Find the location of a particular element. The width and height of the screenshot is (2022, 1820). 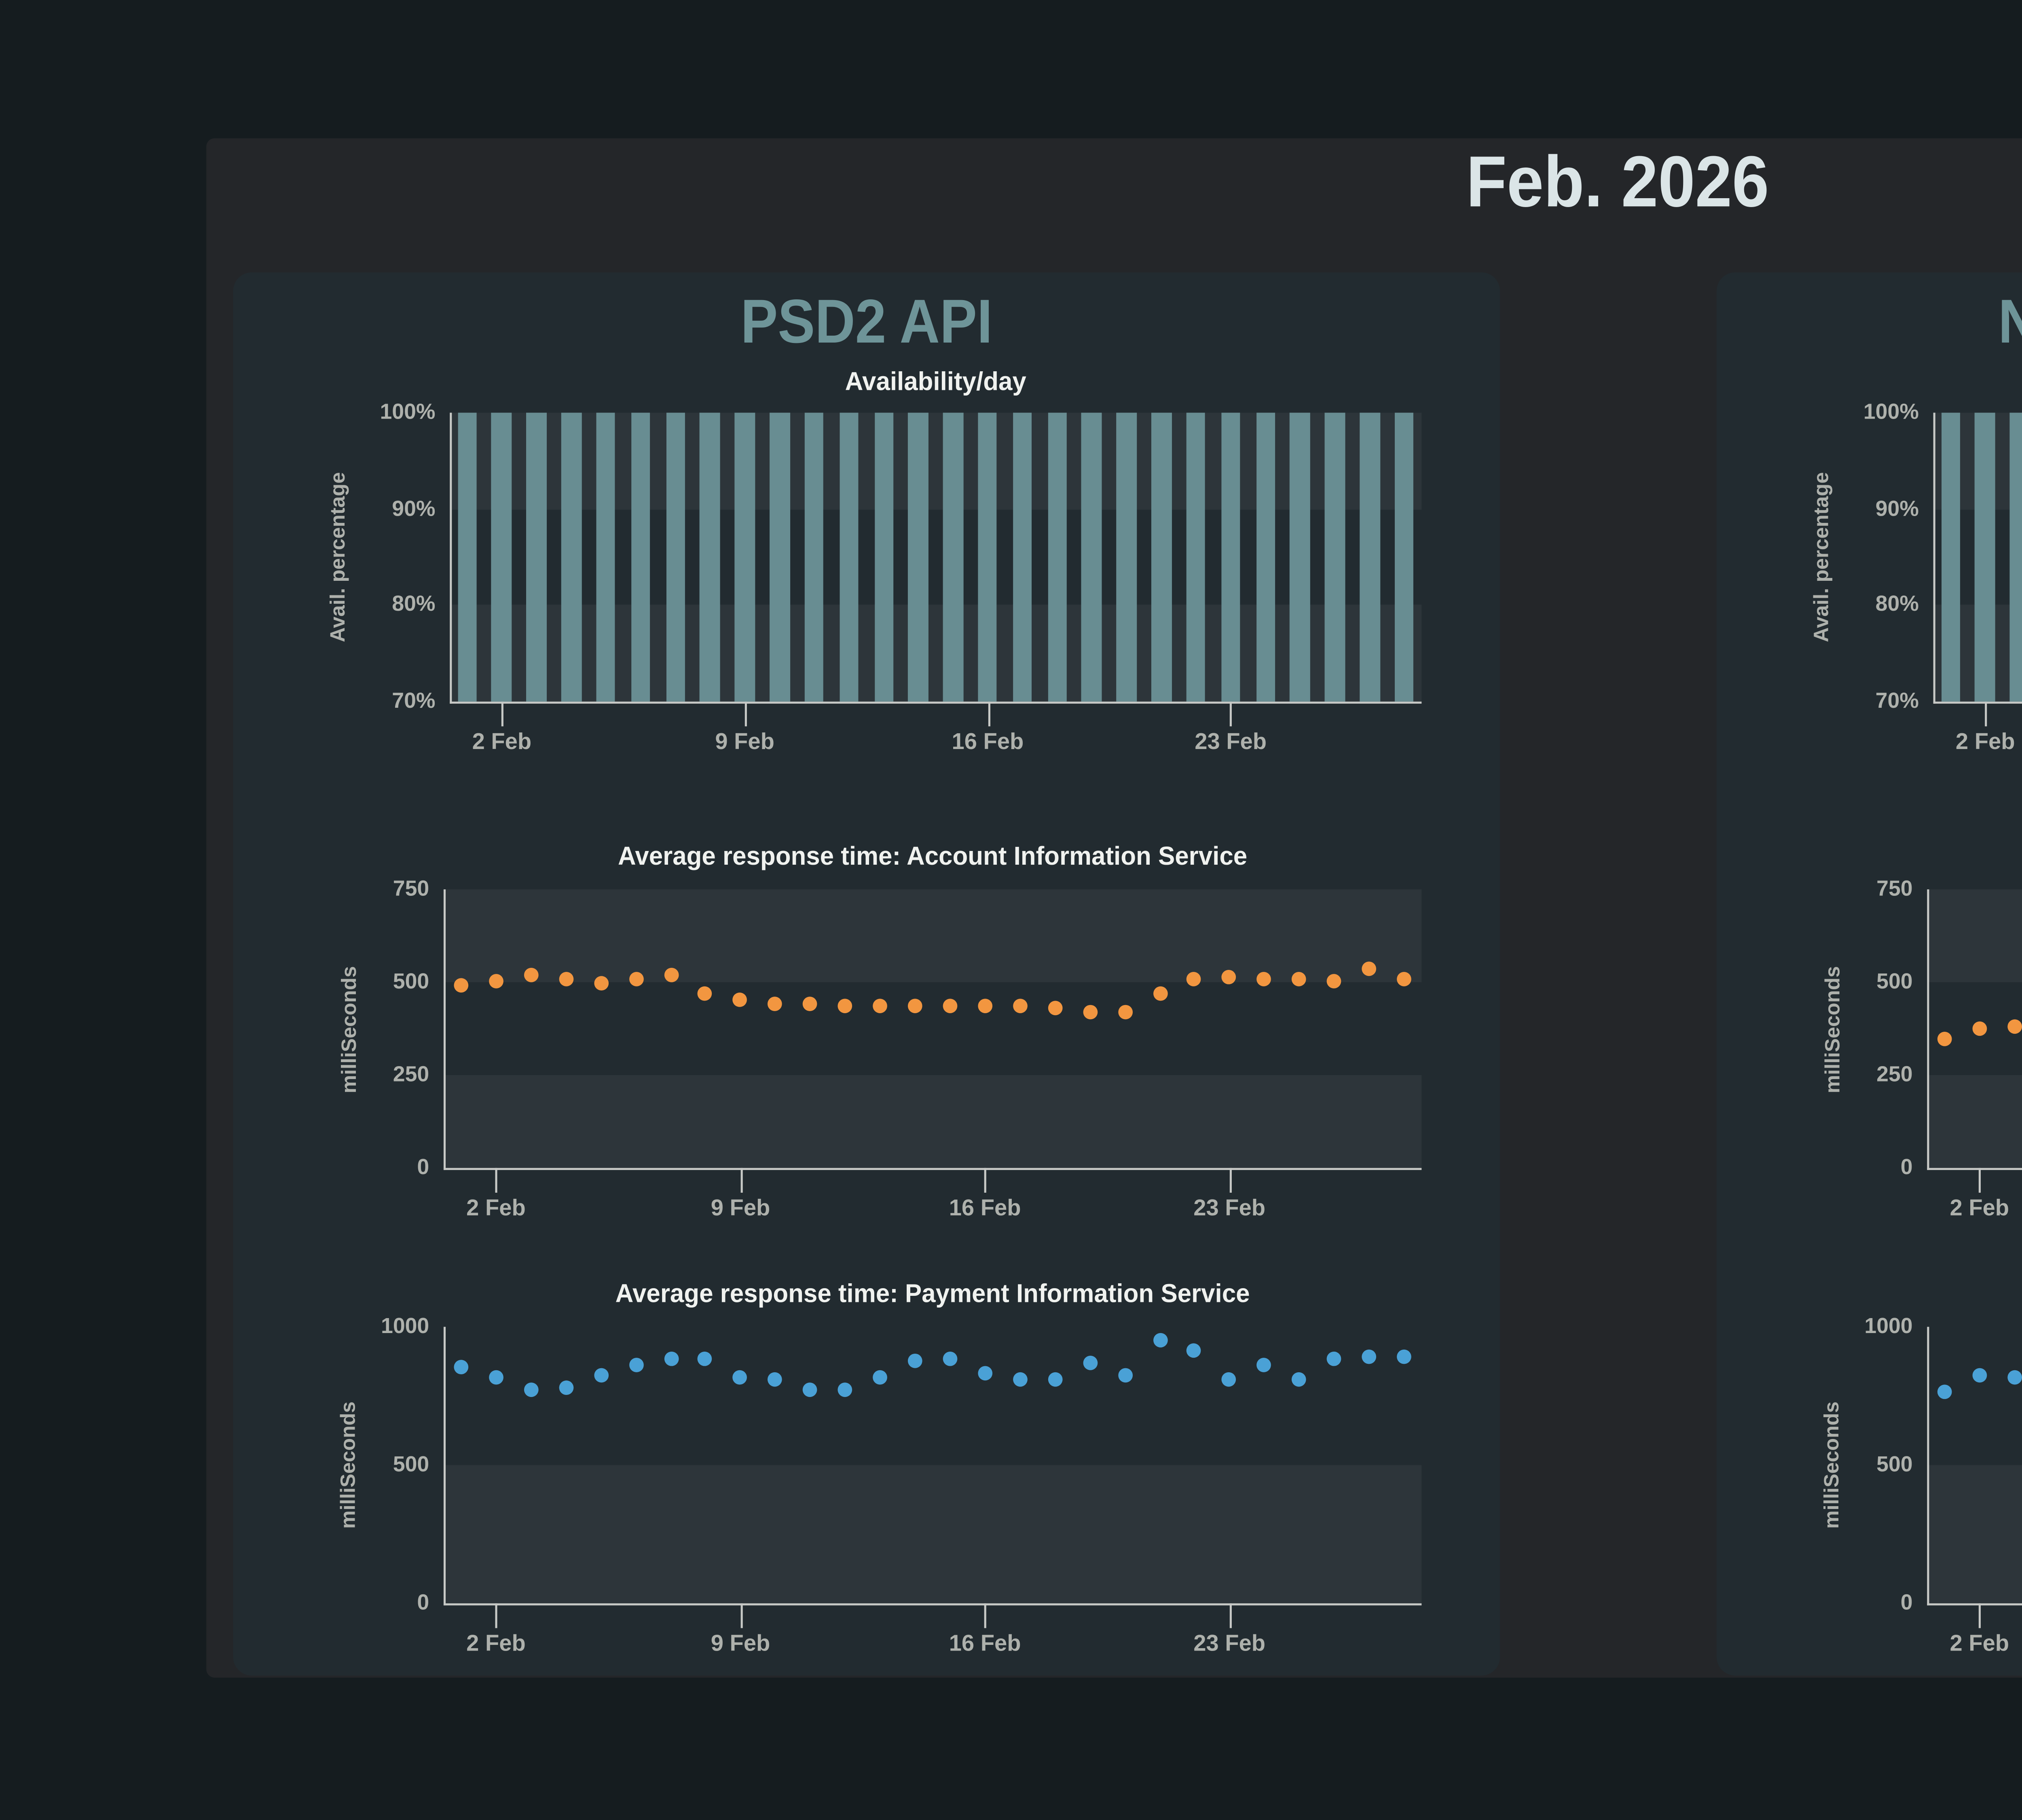

y-tick-label: 1000 is located at coordinates (1888, 1327).